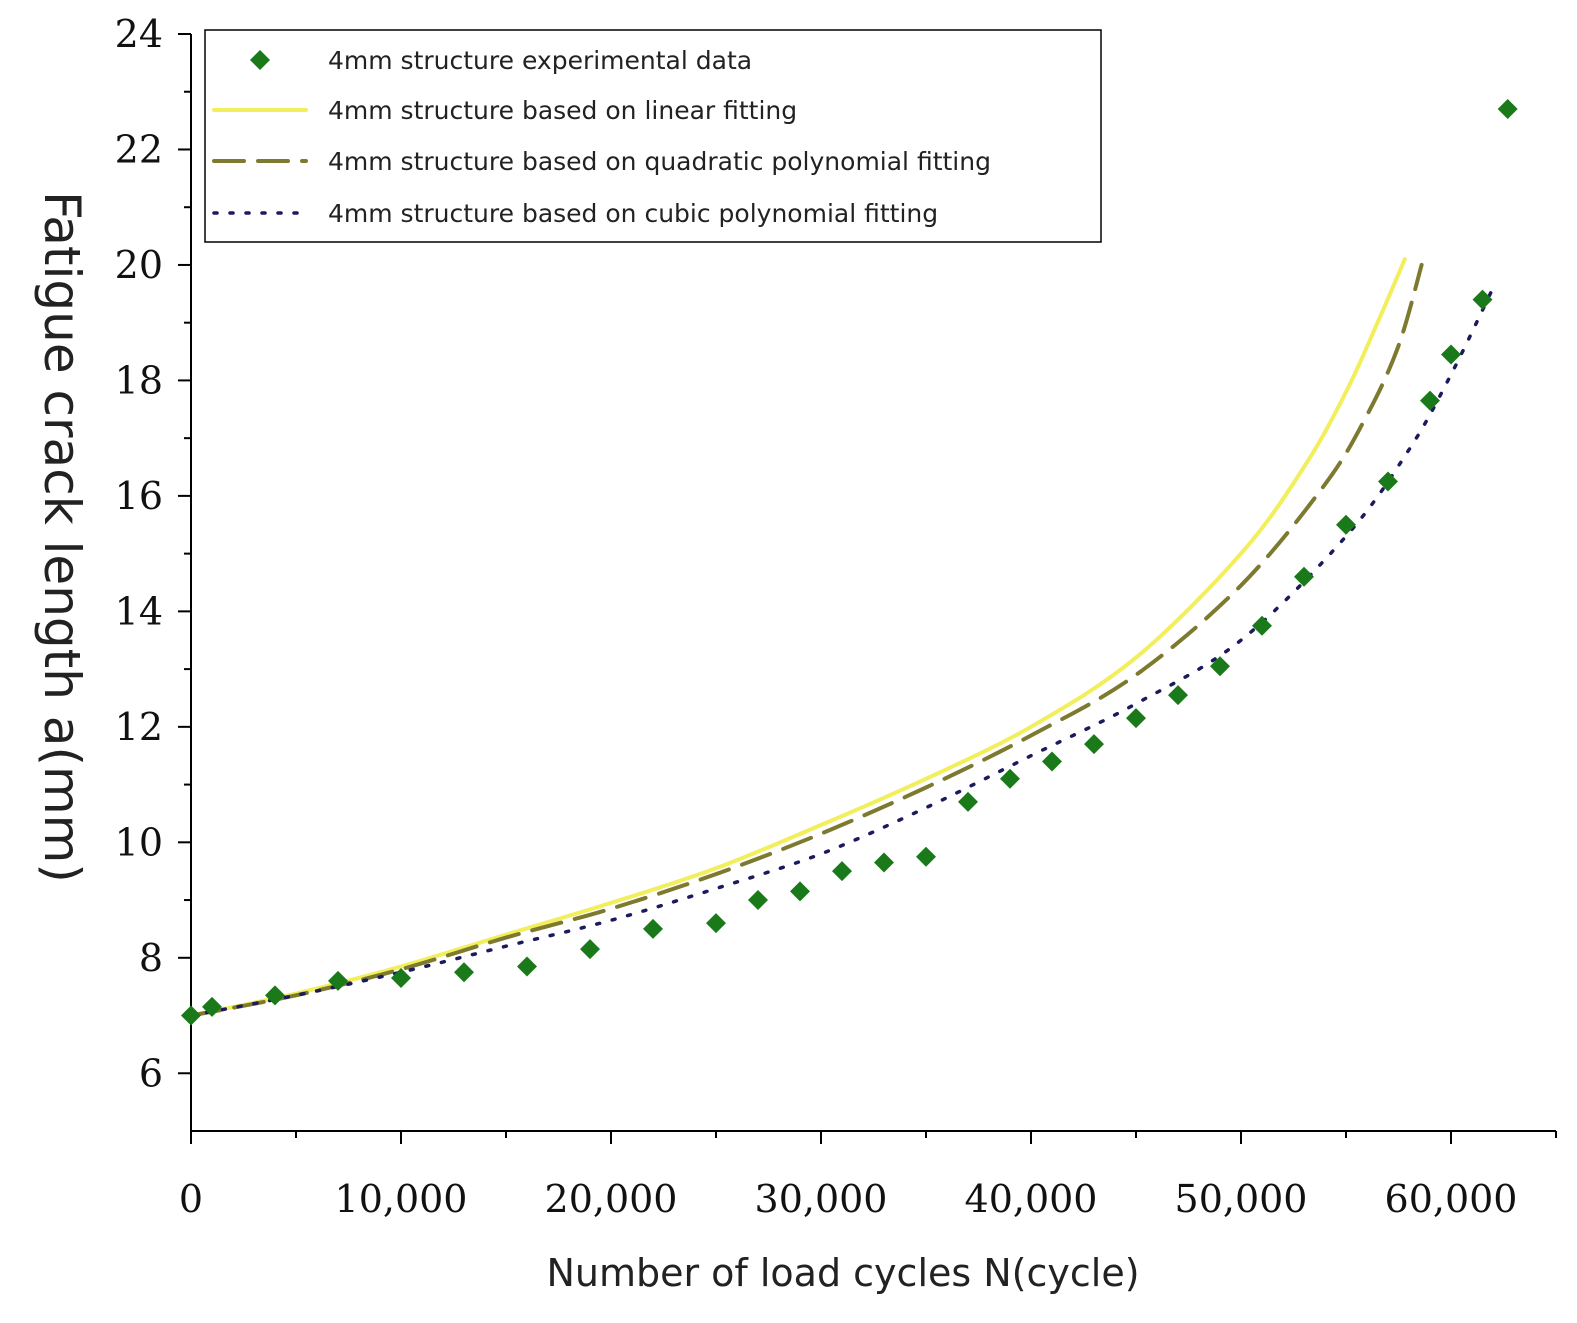 The height and width of the screenshot is (1323, 1577). What do you see at coordinates (139, 265) in the screenshot?
I see `y-tick-label: 20` at bounding box center [139, 265].